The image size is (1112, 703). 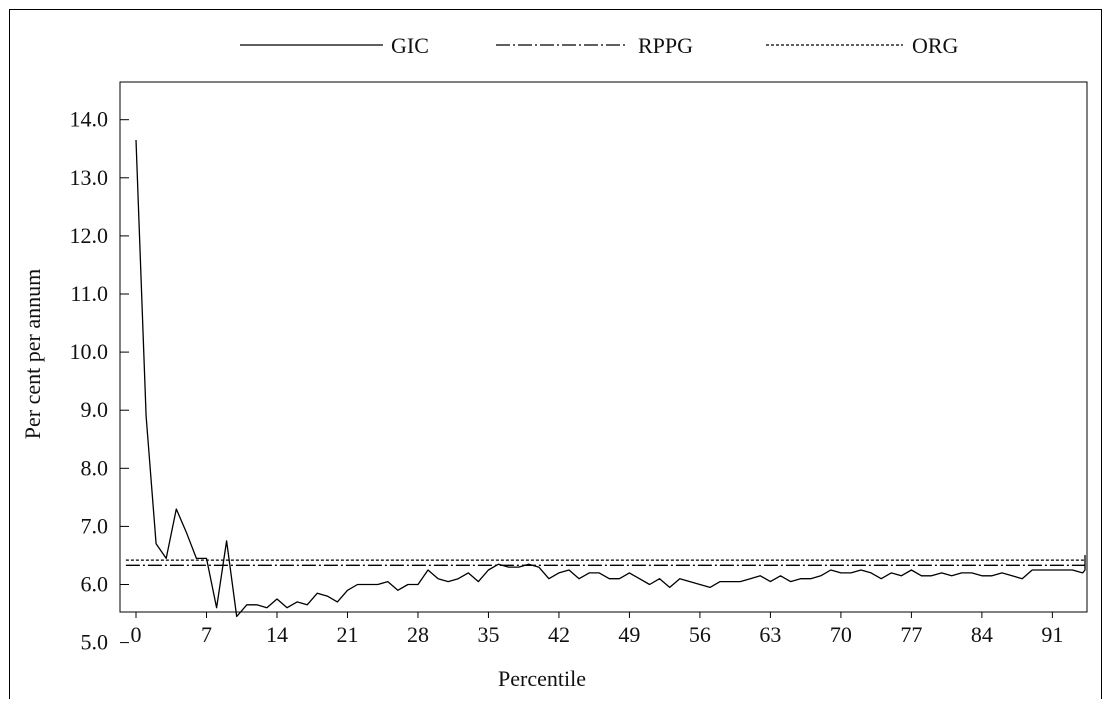 I want to click on x-axis-label: Percentile, so click(x=542, y=678).